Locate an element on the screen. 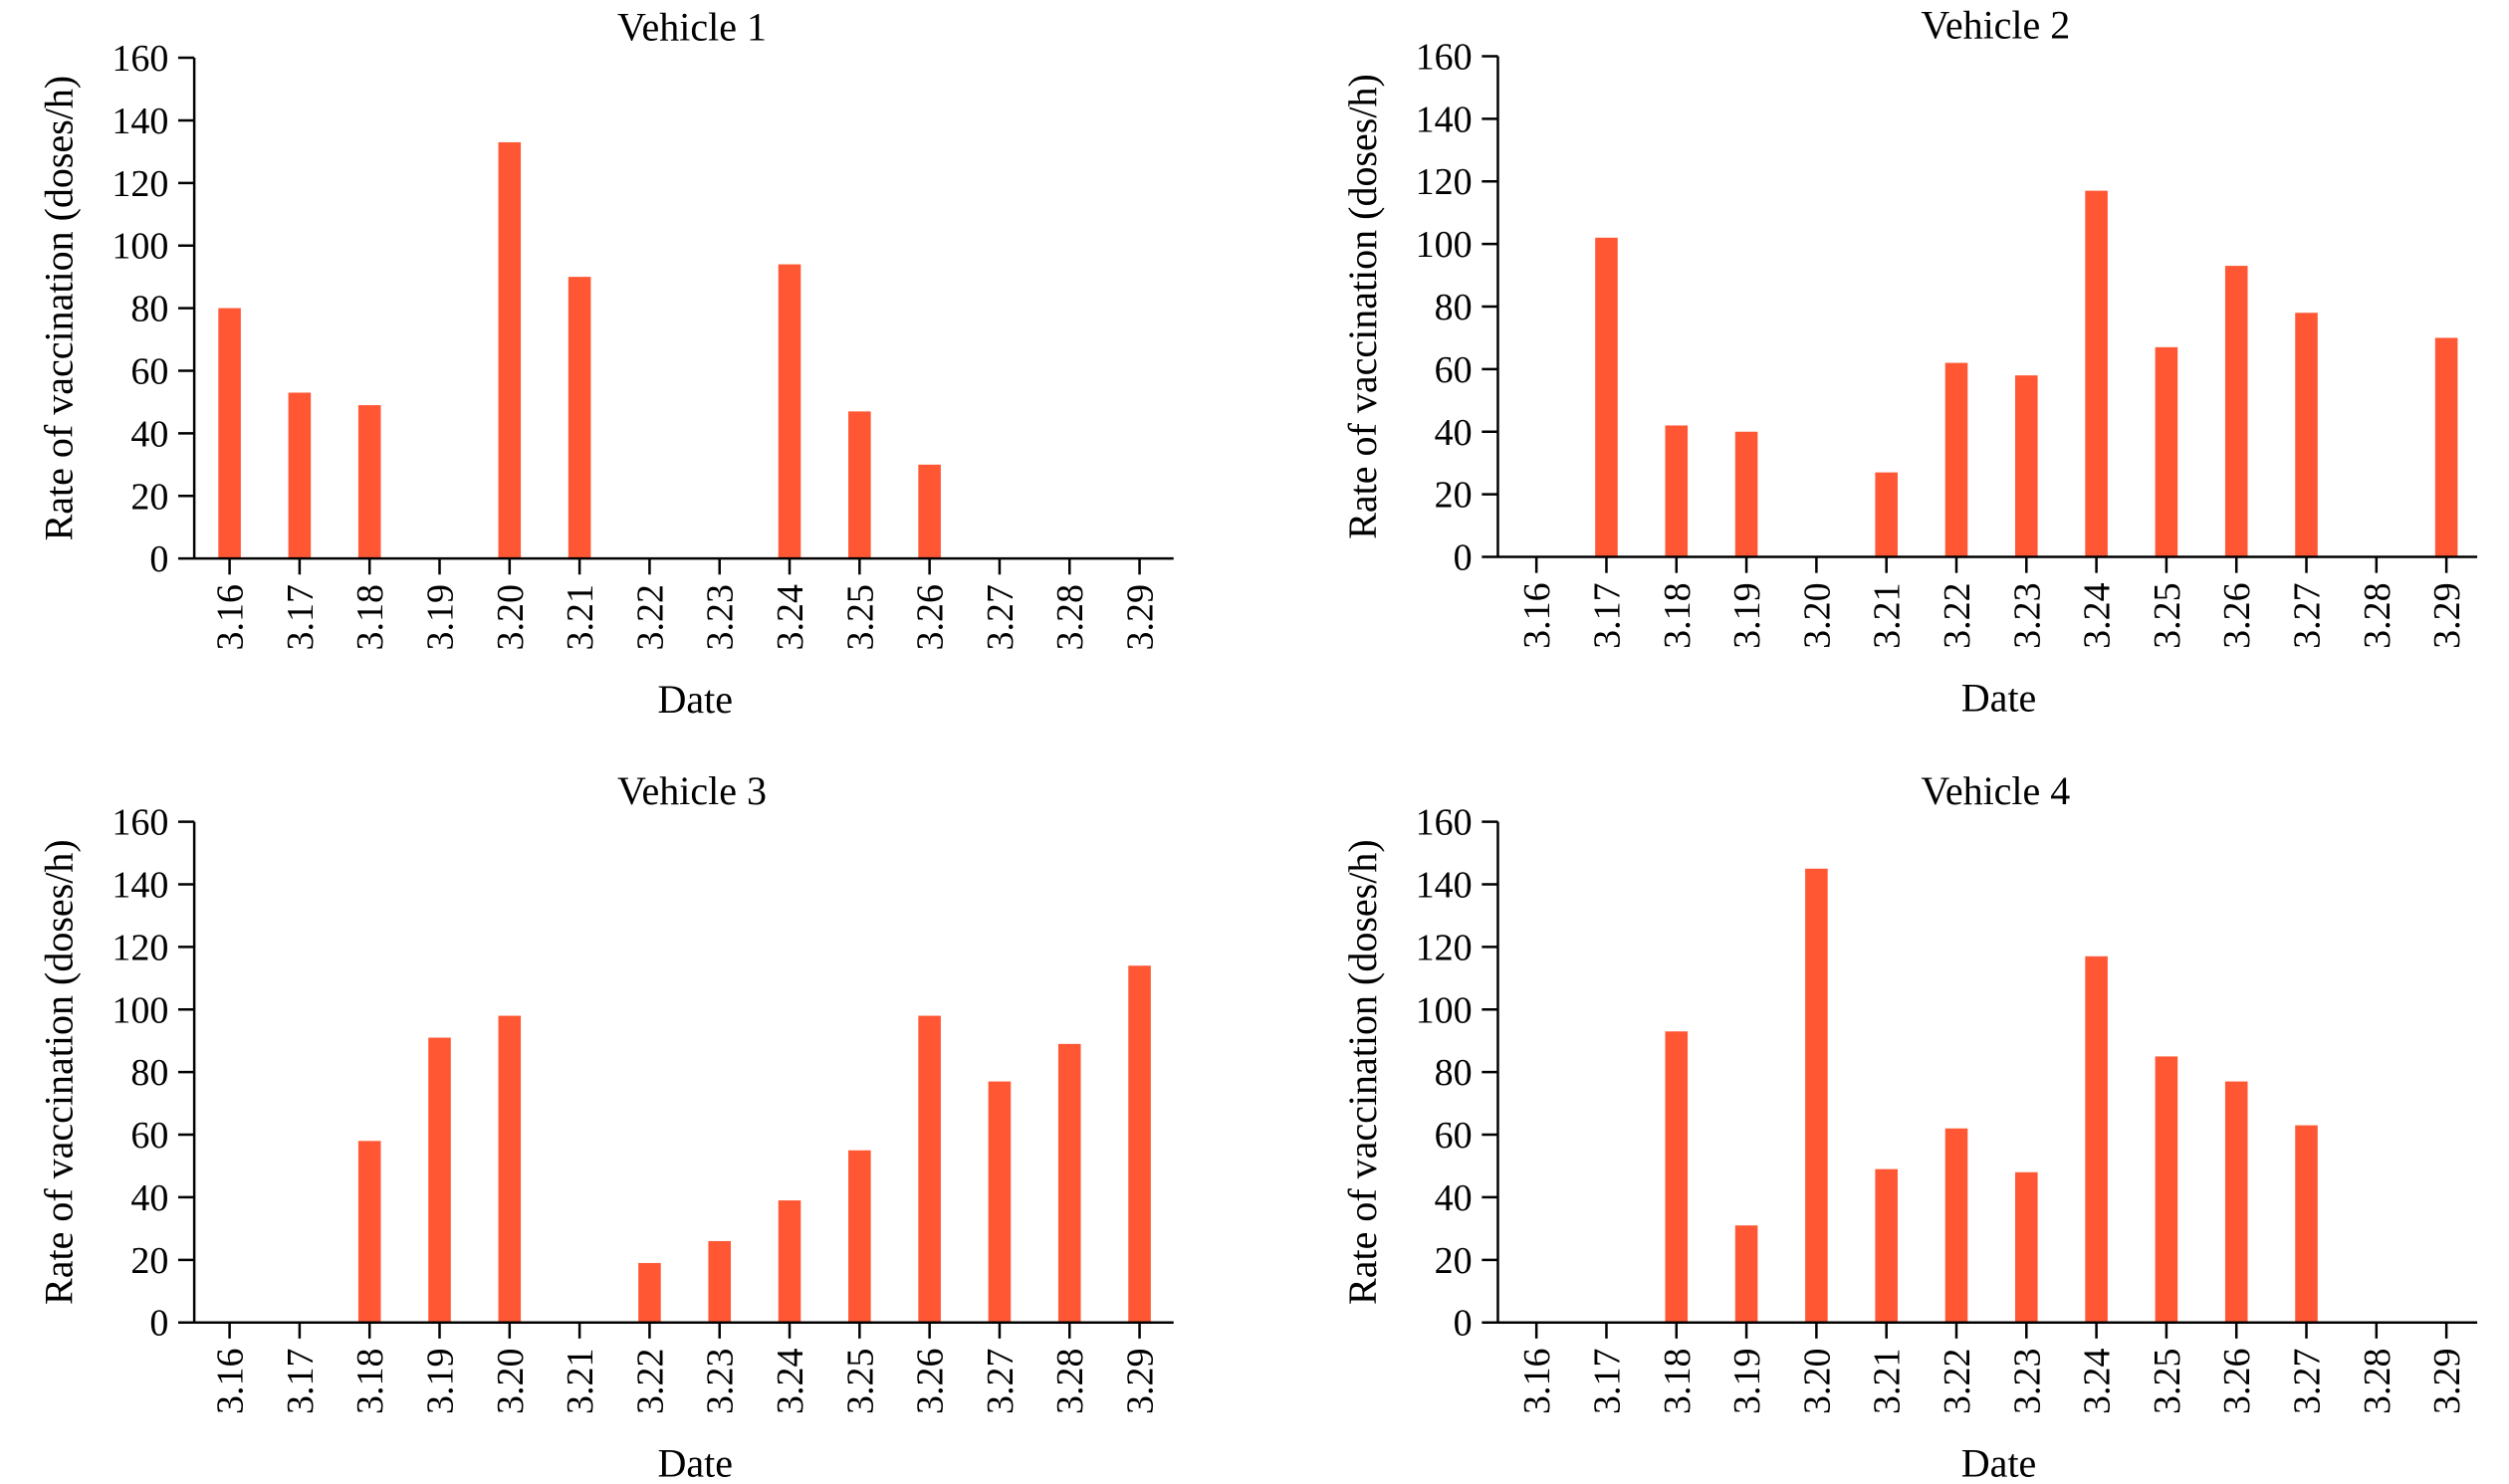 The height and width of the screenshot is (1484, 2509). y-tick-label: 40 is located at coordinates (149, 1198).